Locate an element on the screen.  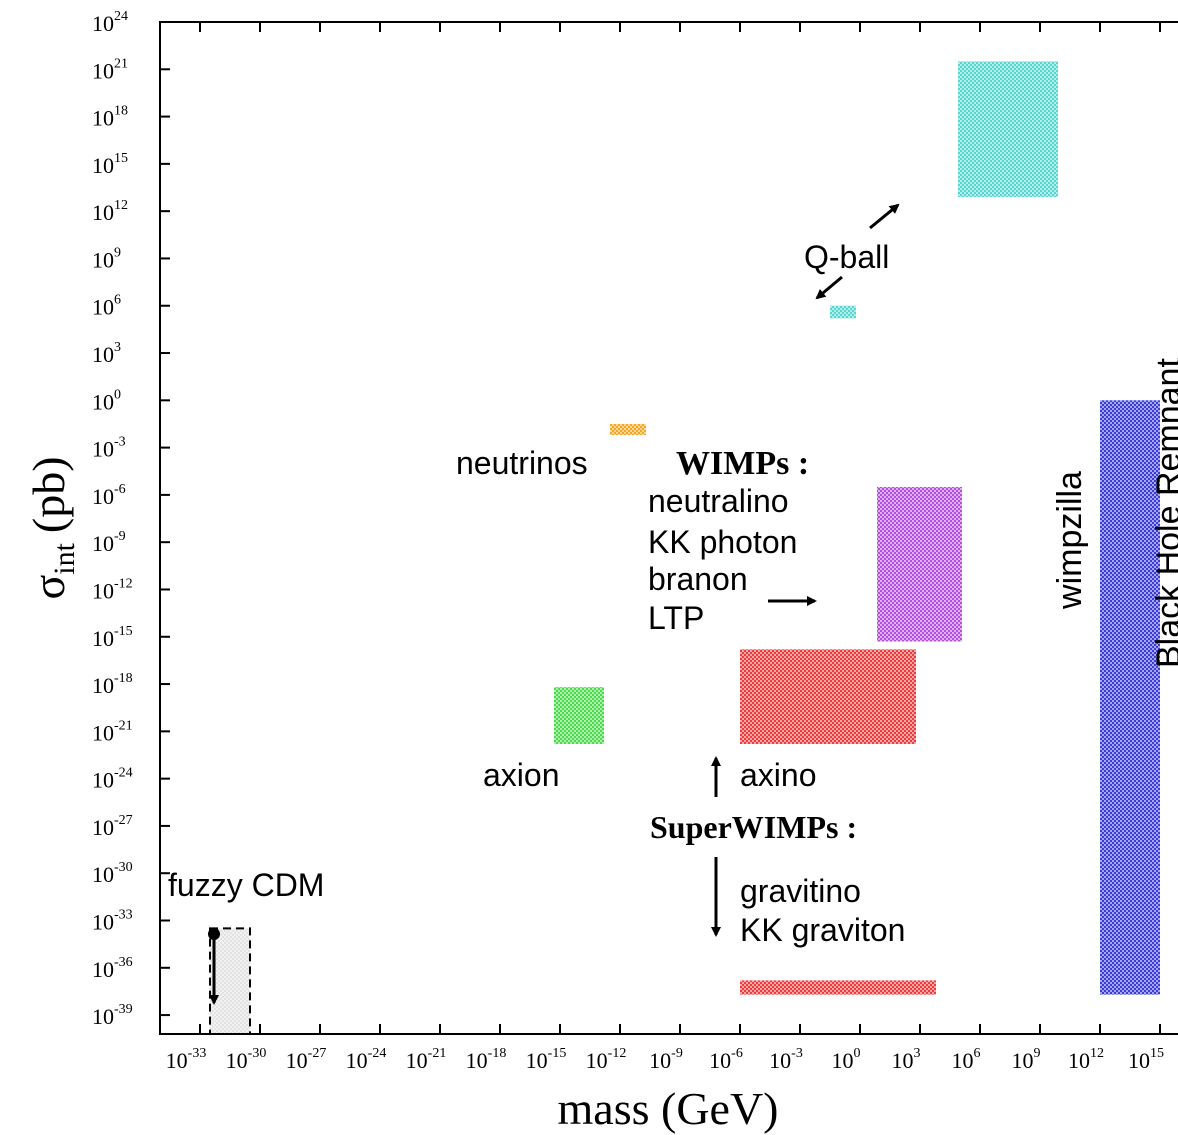
y-tick: 10-12 is located at coordinates (131, 589).